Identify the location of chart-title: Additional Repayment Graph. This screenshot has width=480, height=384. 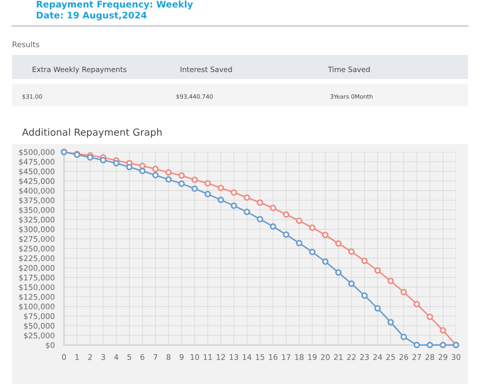
(92, 133).